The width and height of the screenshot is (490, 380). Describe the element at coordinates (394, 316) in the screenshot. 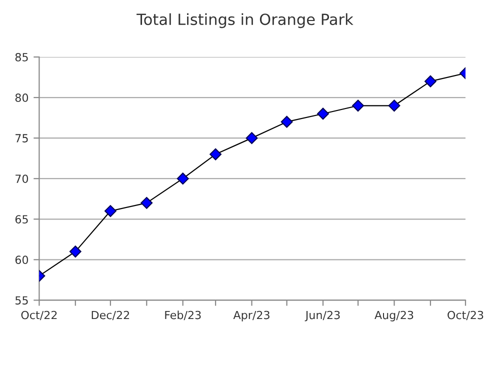

I see `x-tick-label: Aug/23` at that location.